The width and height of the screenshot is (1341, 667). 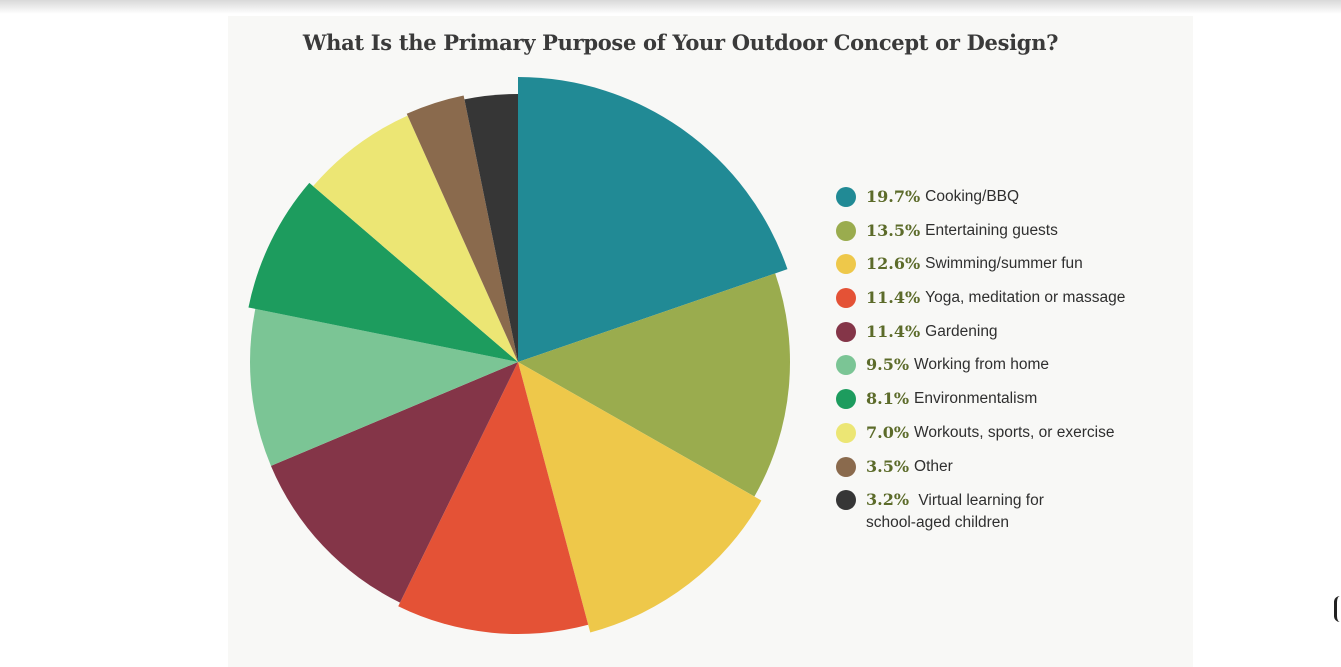 What do you see at coordinates (1014, 432) in the screenshot?
I see `legend-label: Workouts, sports, or exercise` at bounding box center [1014, 432].